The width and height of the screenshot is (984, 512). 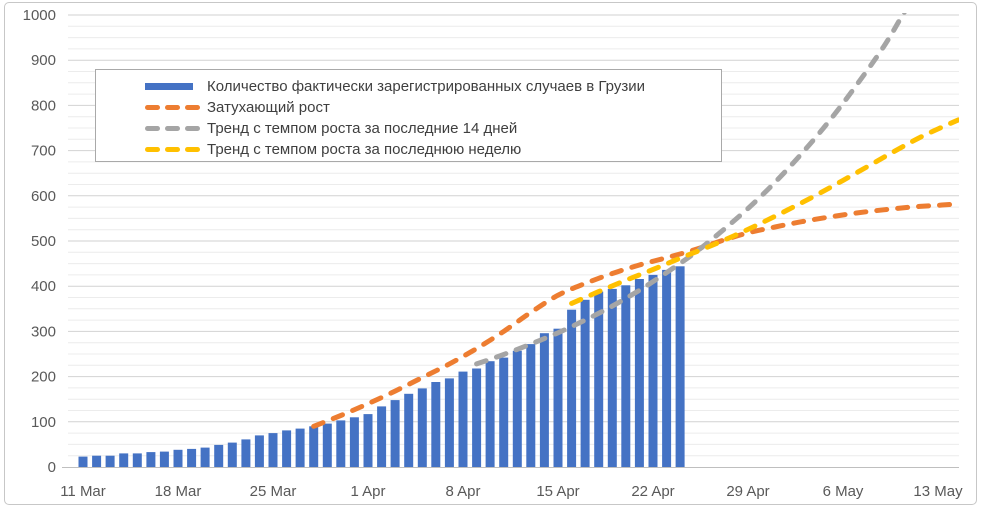 I want to click on bar-series-swatch, so click(x=169, y=86).